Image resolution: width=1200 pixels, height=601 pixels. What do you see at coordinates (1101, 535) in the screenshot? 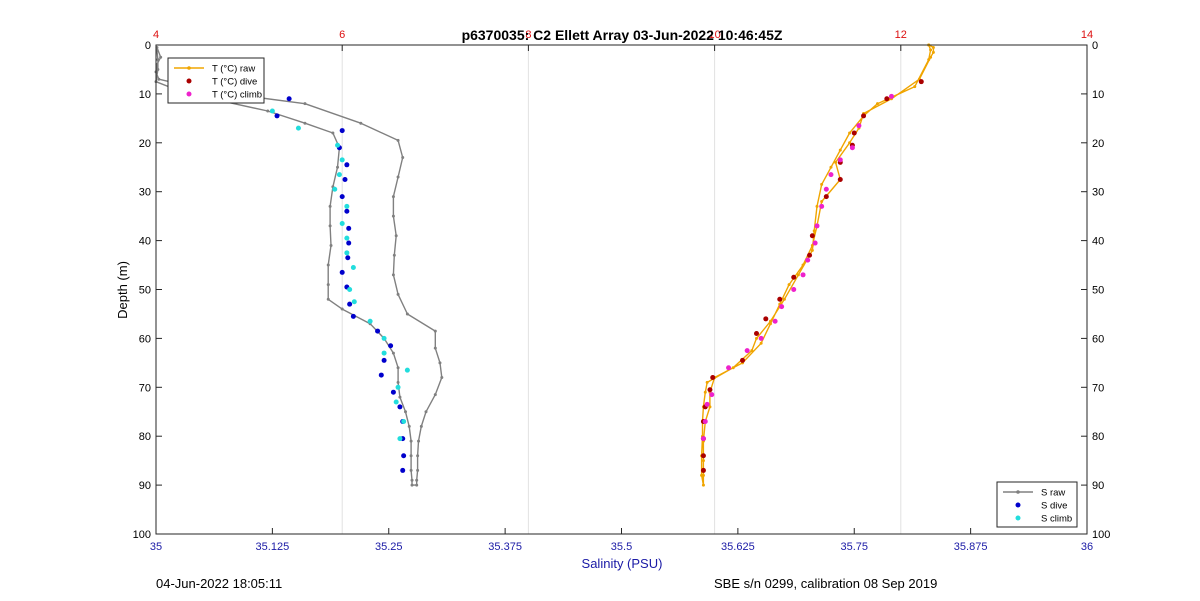
I see `depth-tick-label-right: 100` at bounding box center [1101, 535].